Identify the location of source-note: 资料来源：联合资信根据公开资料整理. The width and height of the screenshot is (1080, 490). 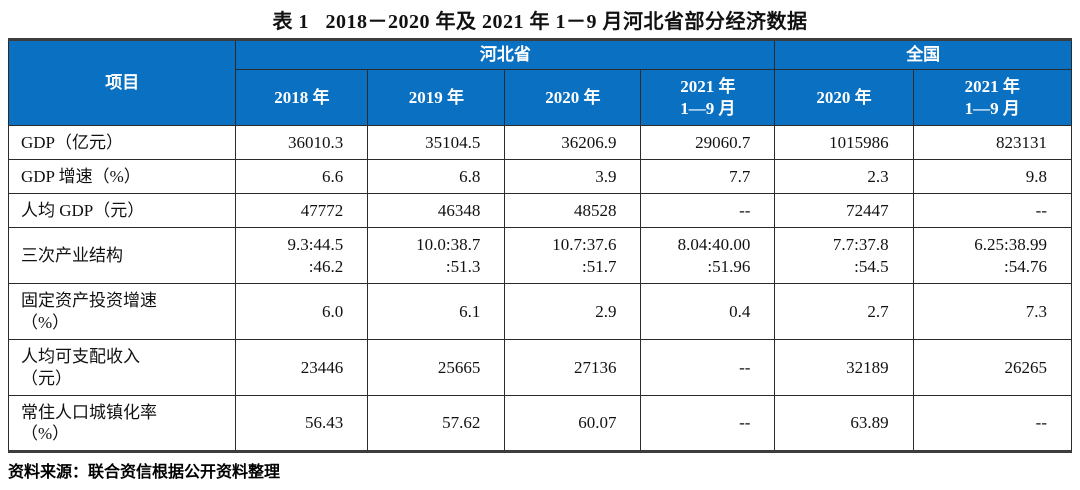
(144, 472).